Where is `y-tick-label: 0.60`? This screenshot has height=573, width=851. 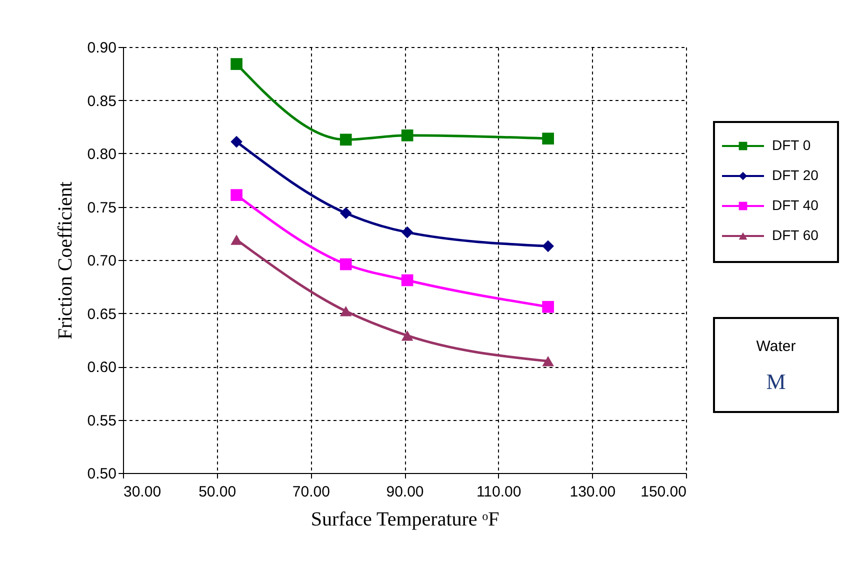 y-tick-label: 0.60 is located at coordinates (101, 367).